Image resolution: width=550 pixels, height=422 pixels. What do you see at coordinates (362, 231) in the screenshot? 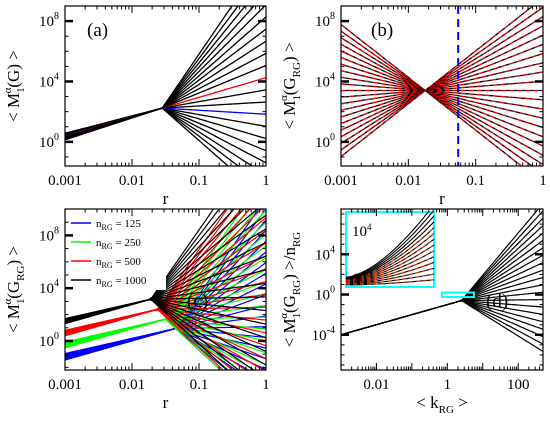
I see `inset-y-tick-label: 10⁴` at bounding box center [362, 231].